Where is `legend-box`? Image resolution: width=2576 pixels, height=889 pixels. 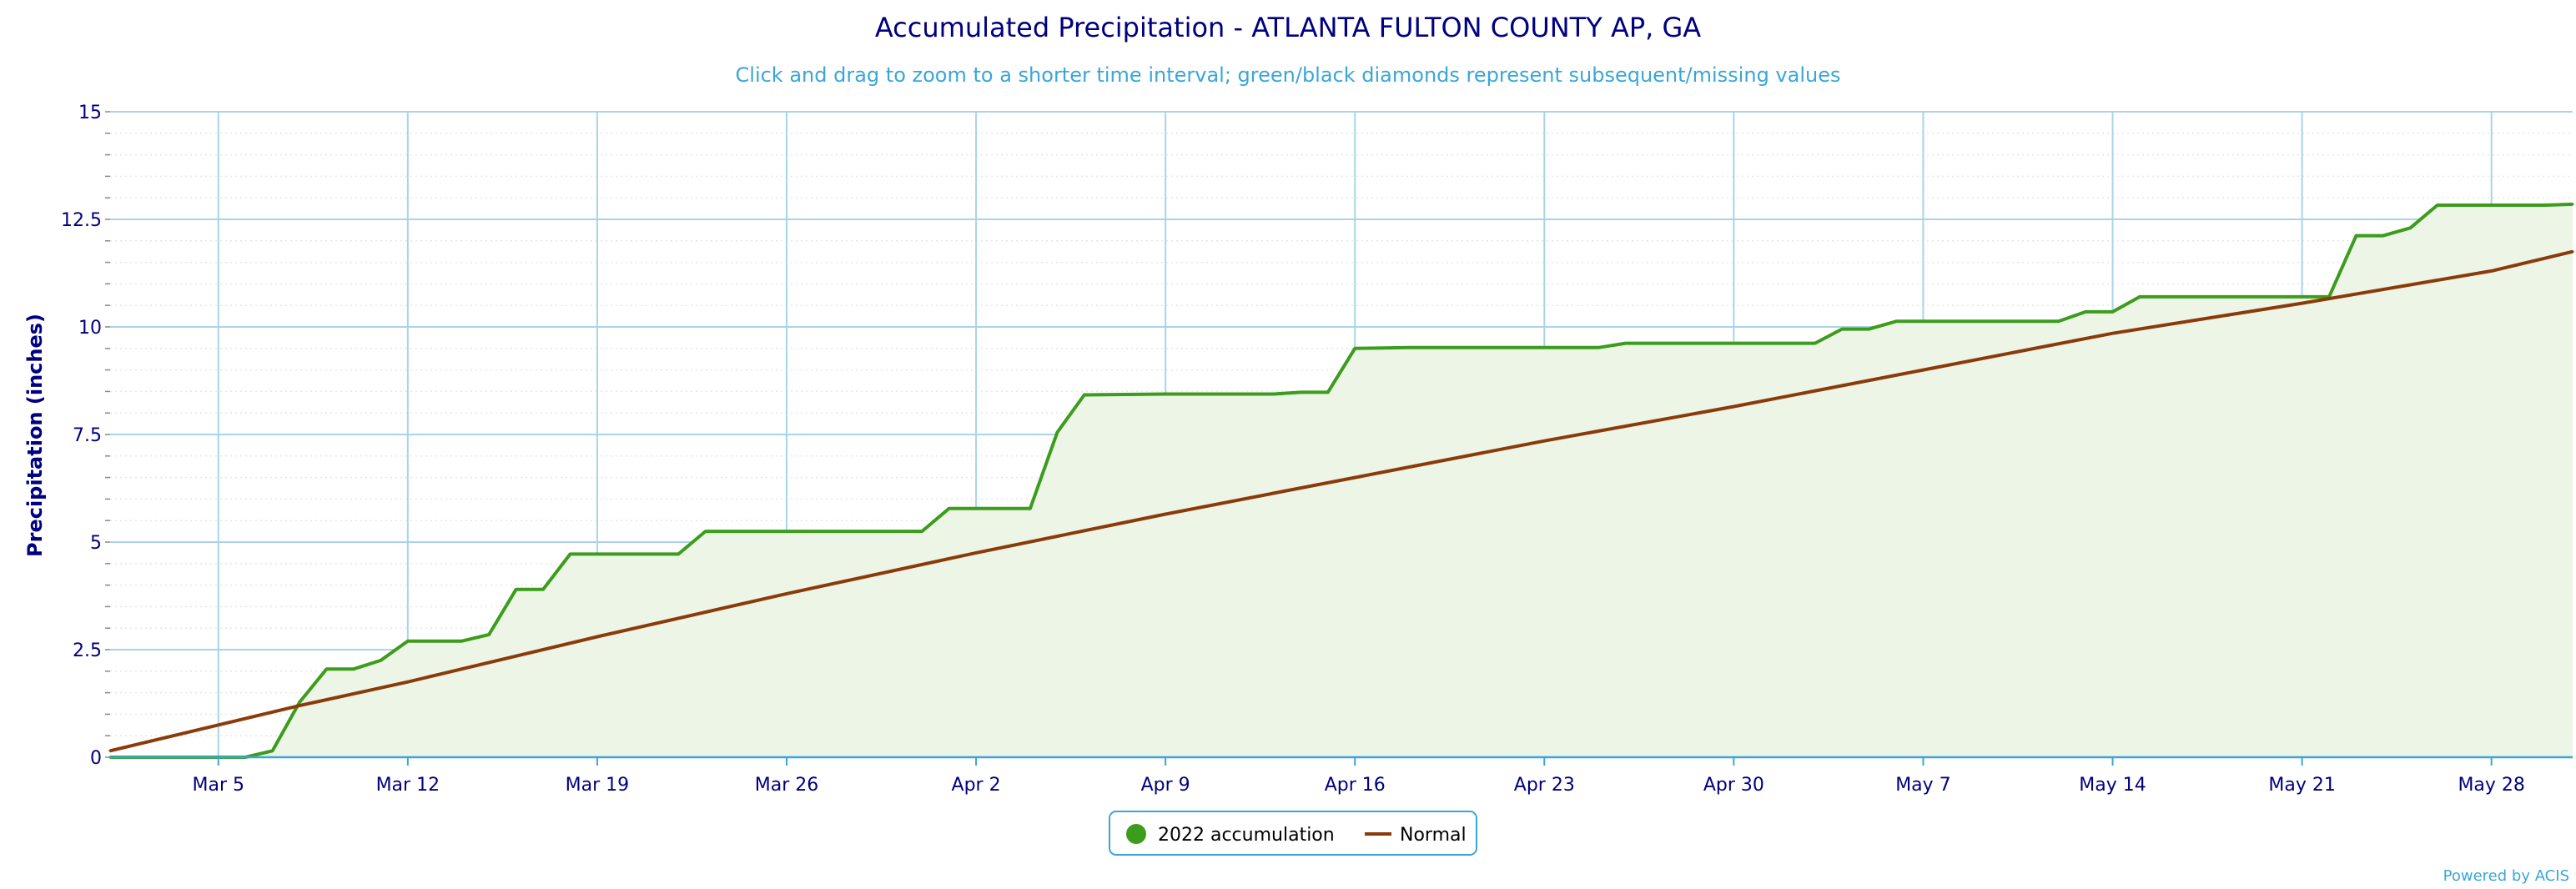 legend-box is located at coordinates (1293, 833).